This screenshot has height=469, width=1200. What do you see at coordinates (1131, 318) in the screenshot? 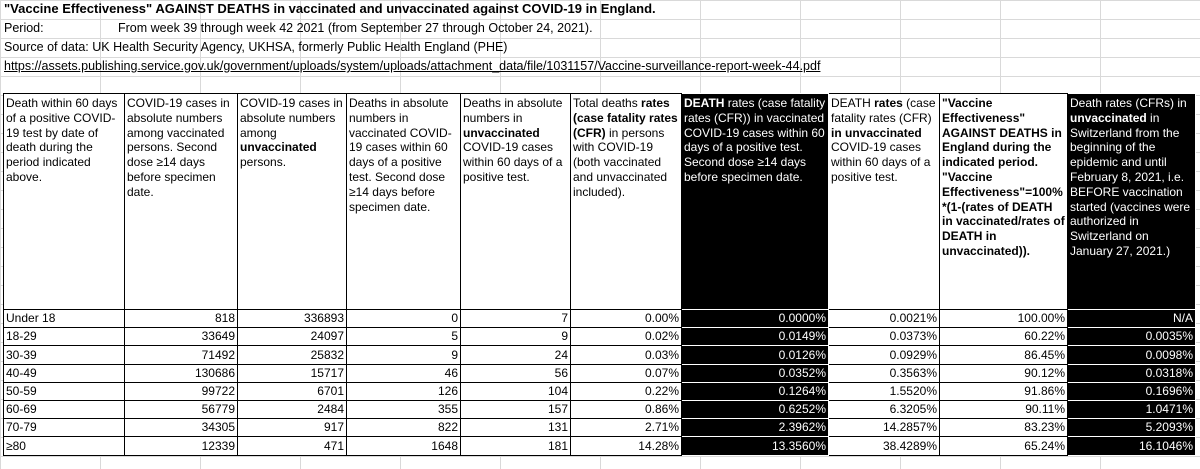
I see `cell-swiss-rate: N/A` at bounding box center [1131, 318].